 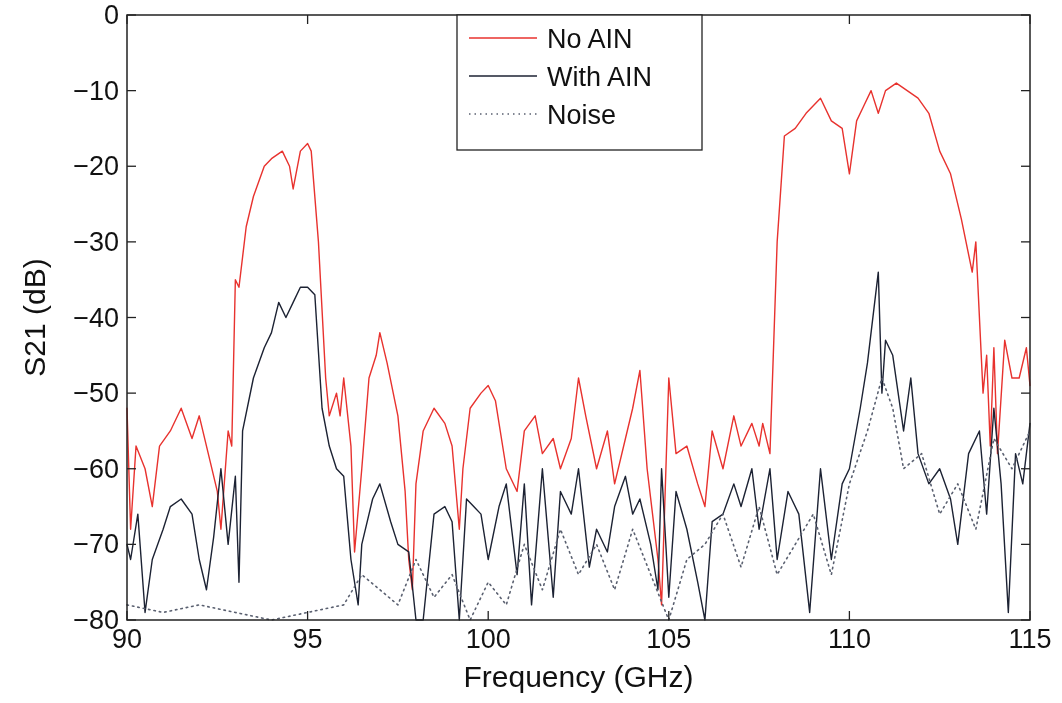 What do you see at coordinates (96, 90) in the screenshot?
I see `y-tick-label: −10` at bounding box center [96, 90].